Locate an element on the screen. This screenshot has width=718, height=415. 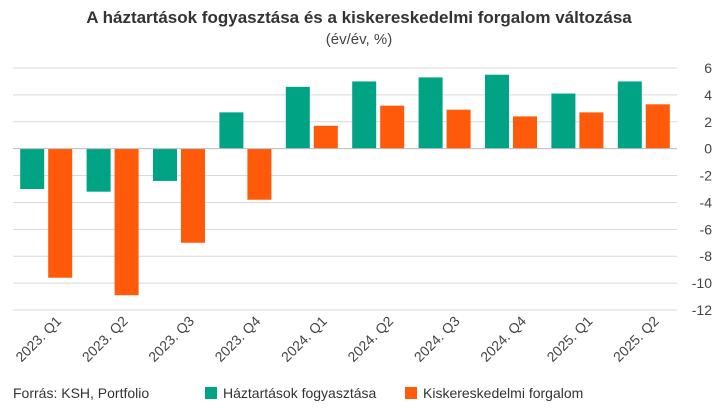
x-tick-label: 2024. Q4 is located at coordinates (503, 339).